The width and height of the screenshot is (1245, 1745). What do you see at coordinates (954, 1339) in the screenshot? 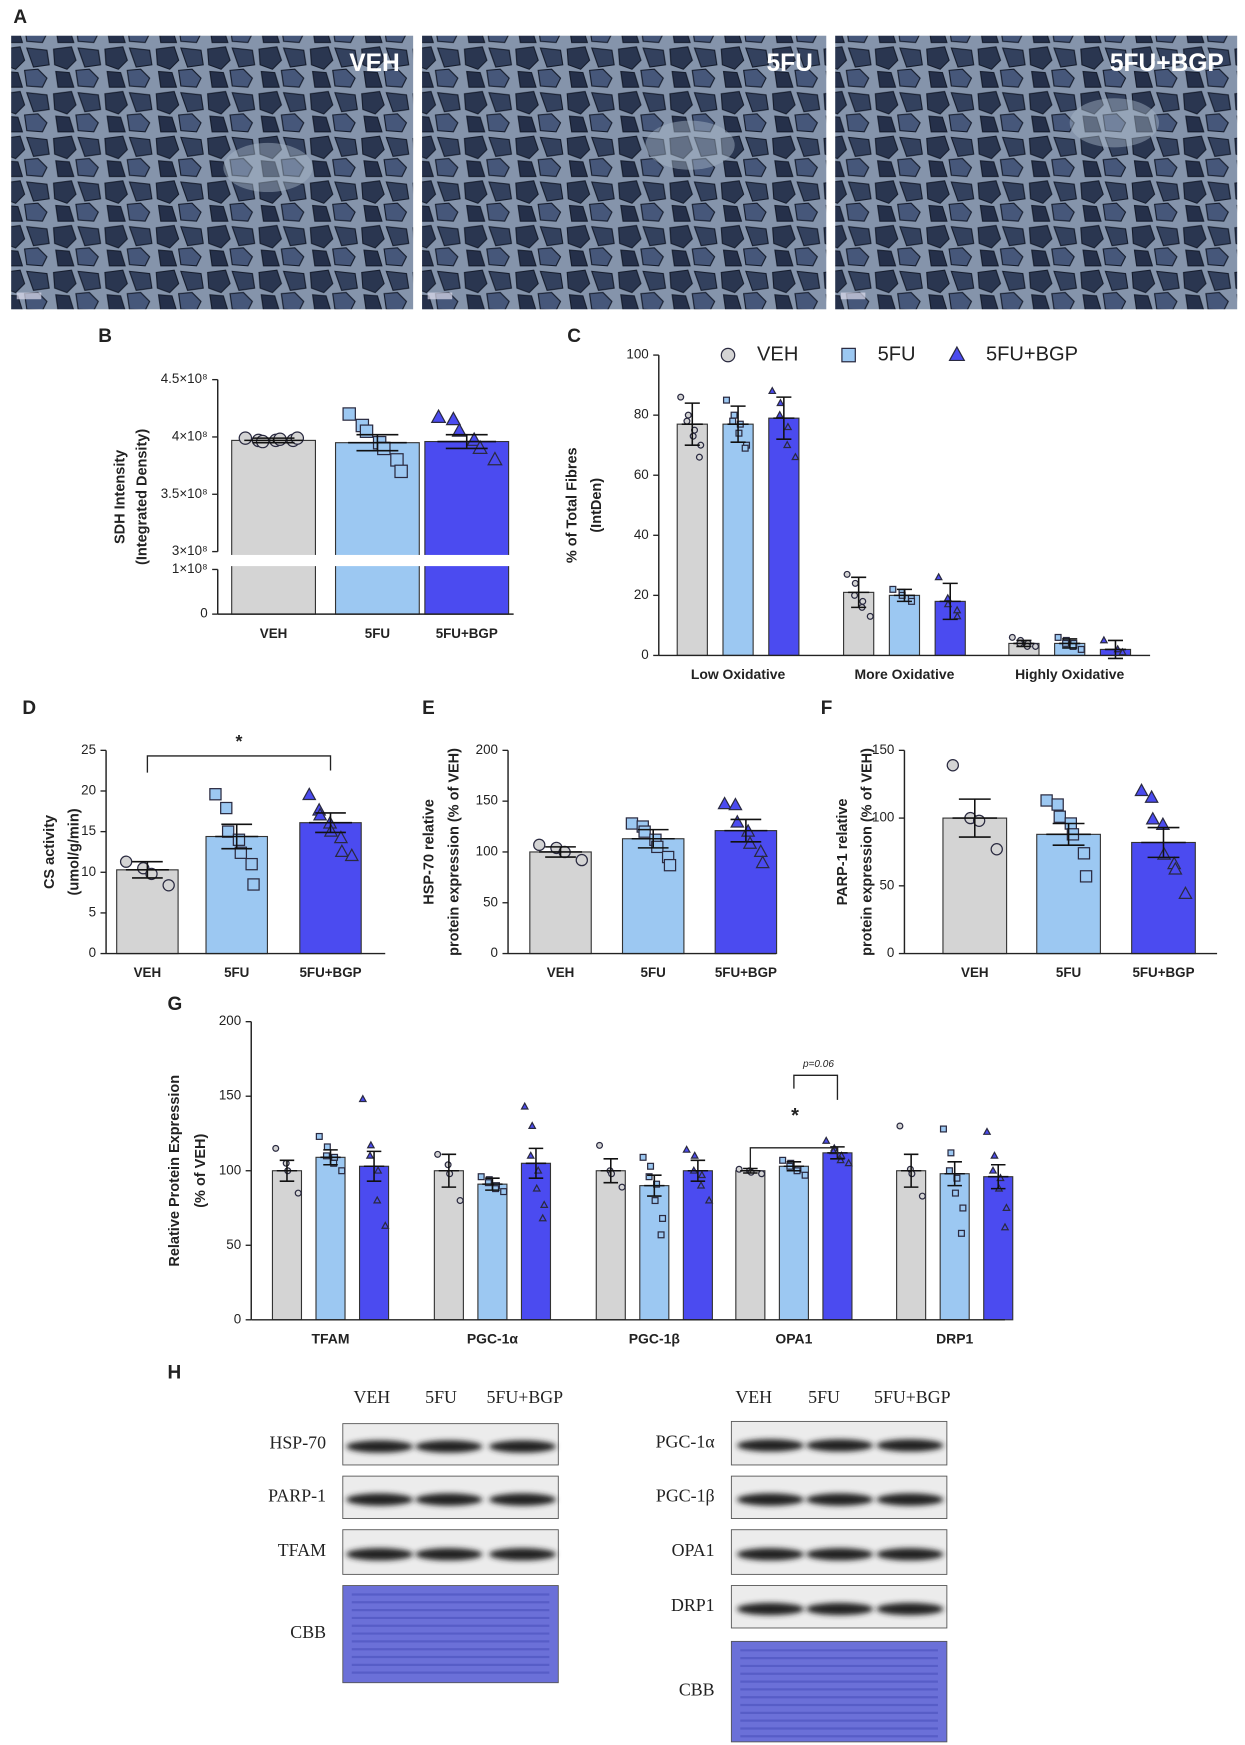
I see `x-tick-label: DRP1` at bounding box center [954, 1339].